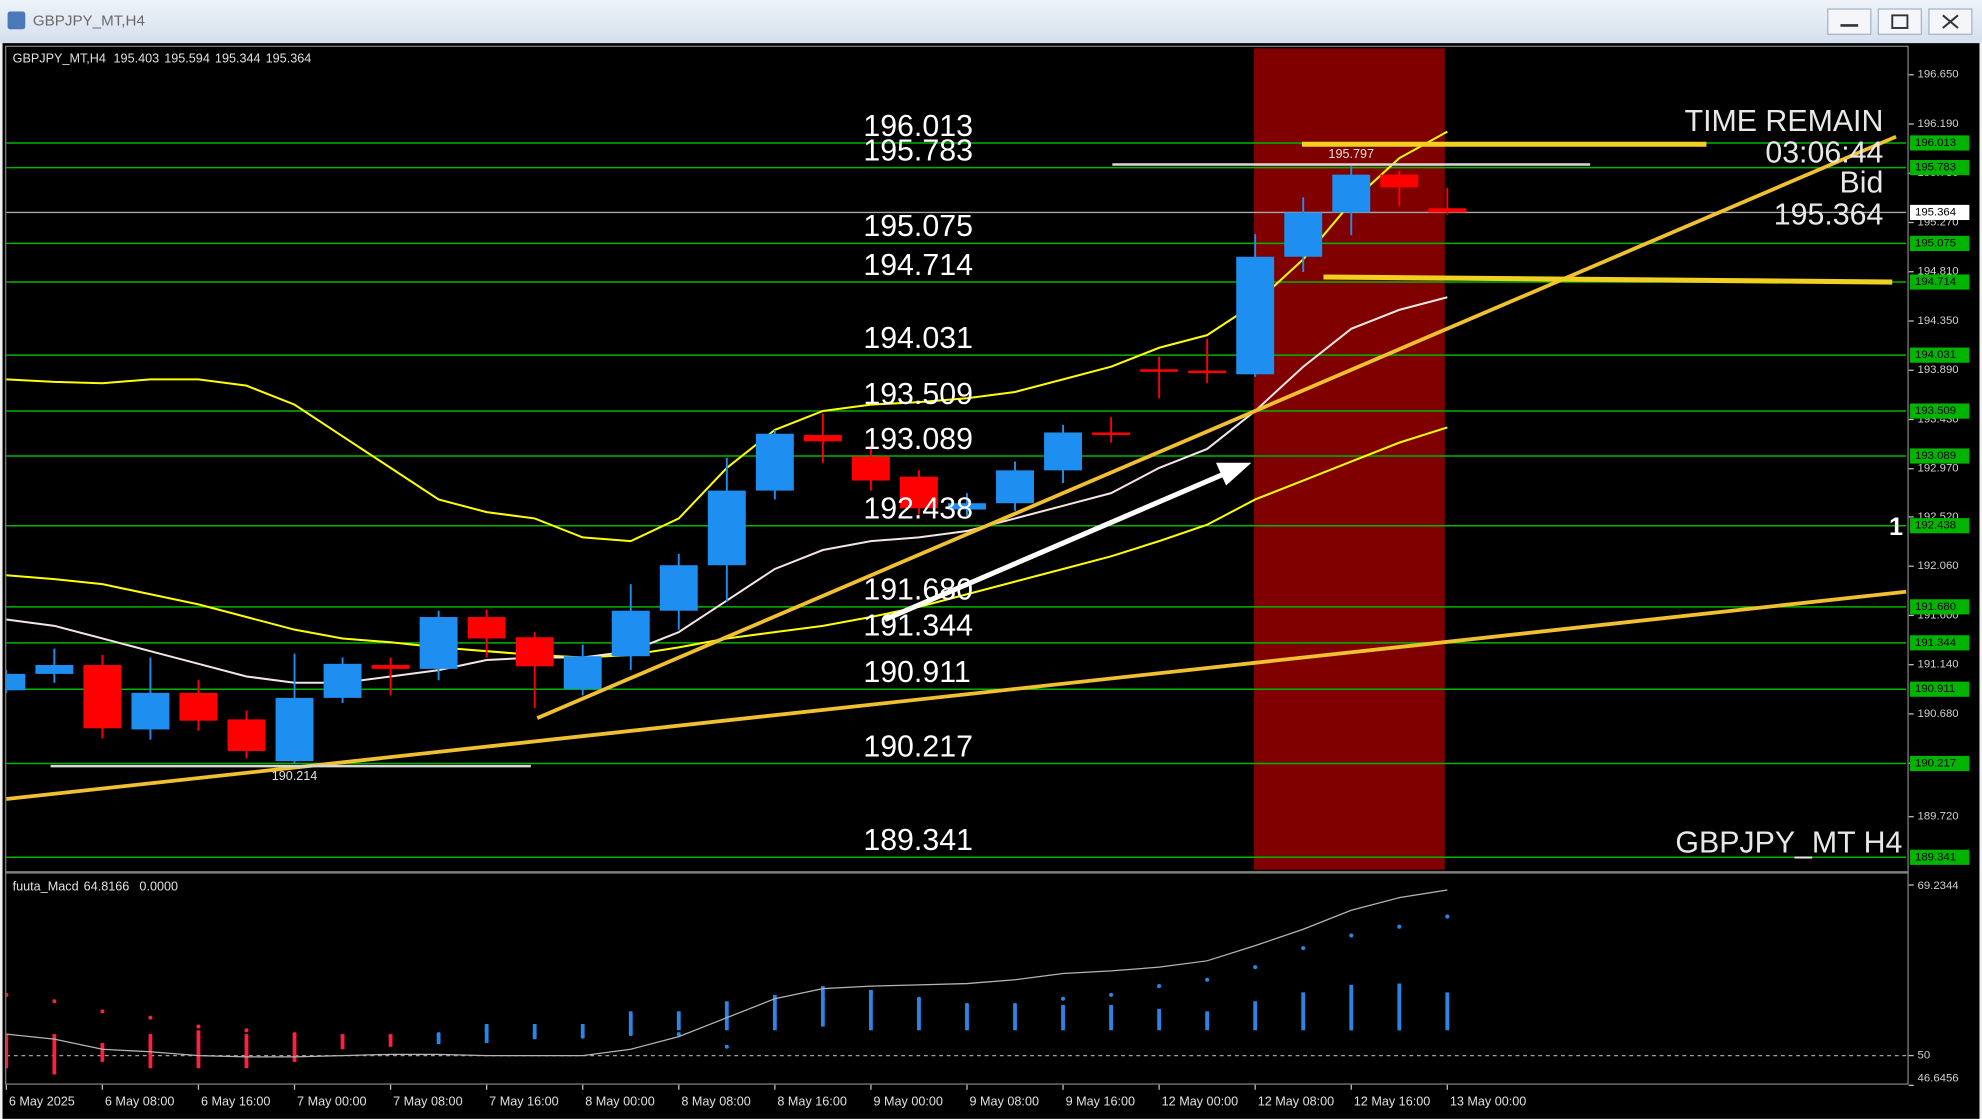  Describe the element at coordinates (1935, 143) in the screenshot. I see `level-tag-label: 196.013` at that location.